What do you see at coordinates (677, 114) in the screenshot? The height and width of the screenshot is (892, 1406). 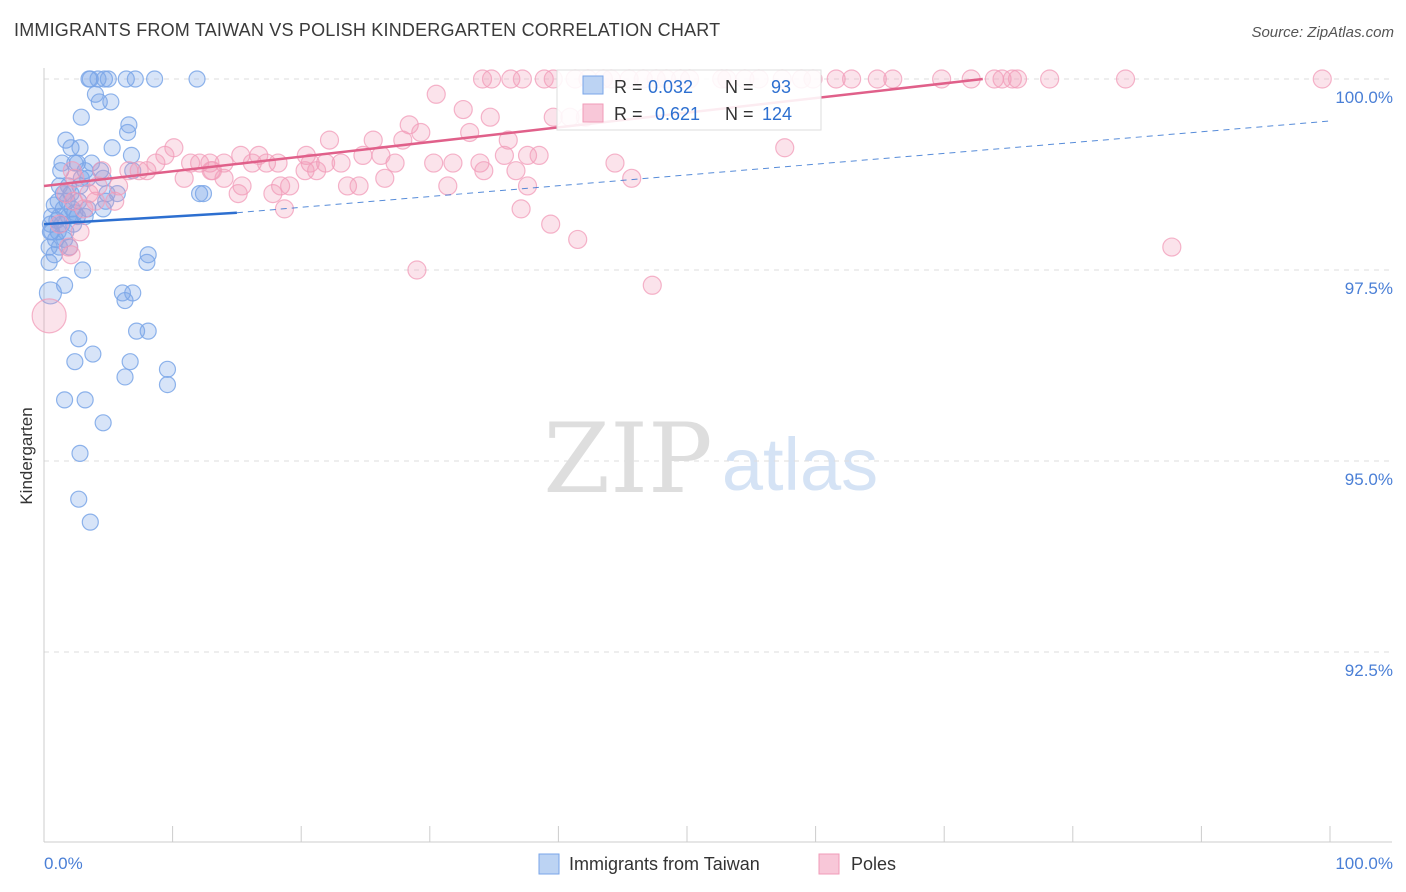 I see `stats-r-value-poles: 0.621` at bounding box center [677, 114].